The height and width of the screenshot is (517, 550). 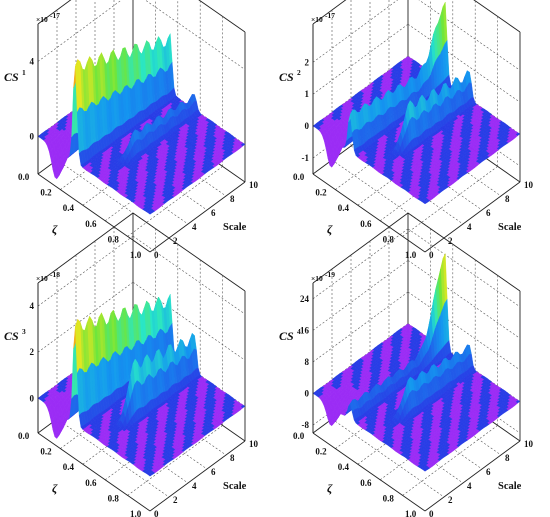 I want to click on z-tick-label: 8, so click(x=307, y=362).